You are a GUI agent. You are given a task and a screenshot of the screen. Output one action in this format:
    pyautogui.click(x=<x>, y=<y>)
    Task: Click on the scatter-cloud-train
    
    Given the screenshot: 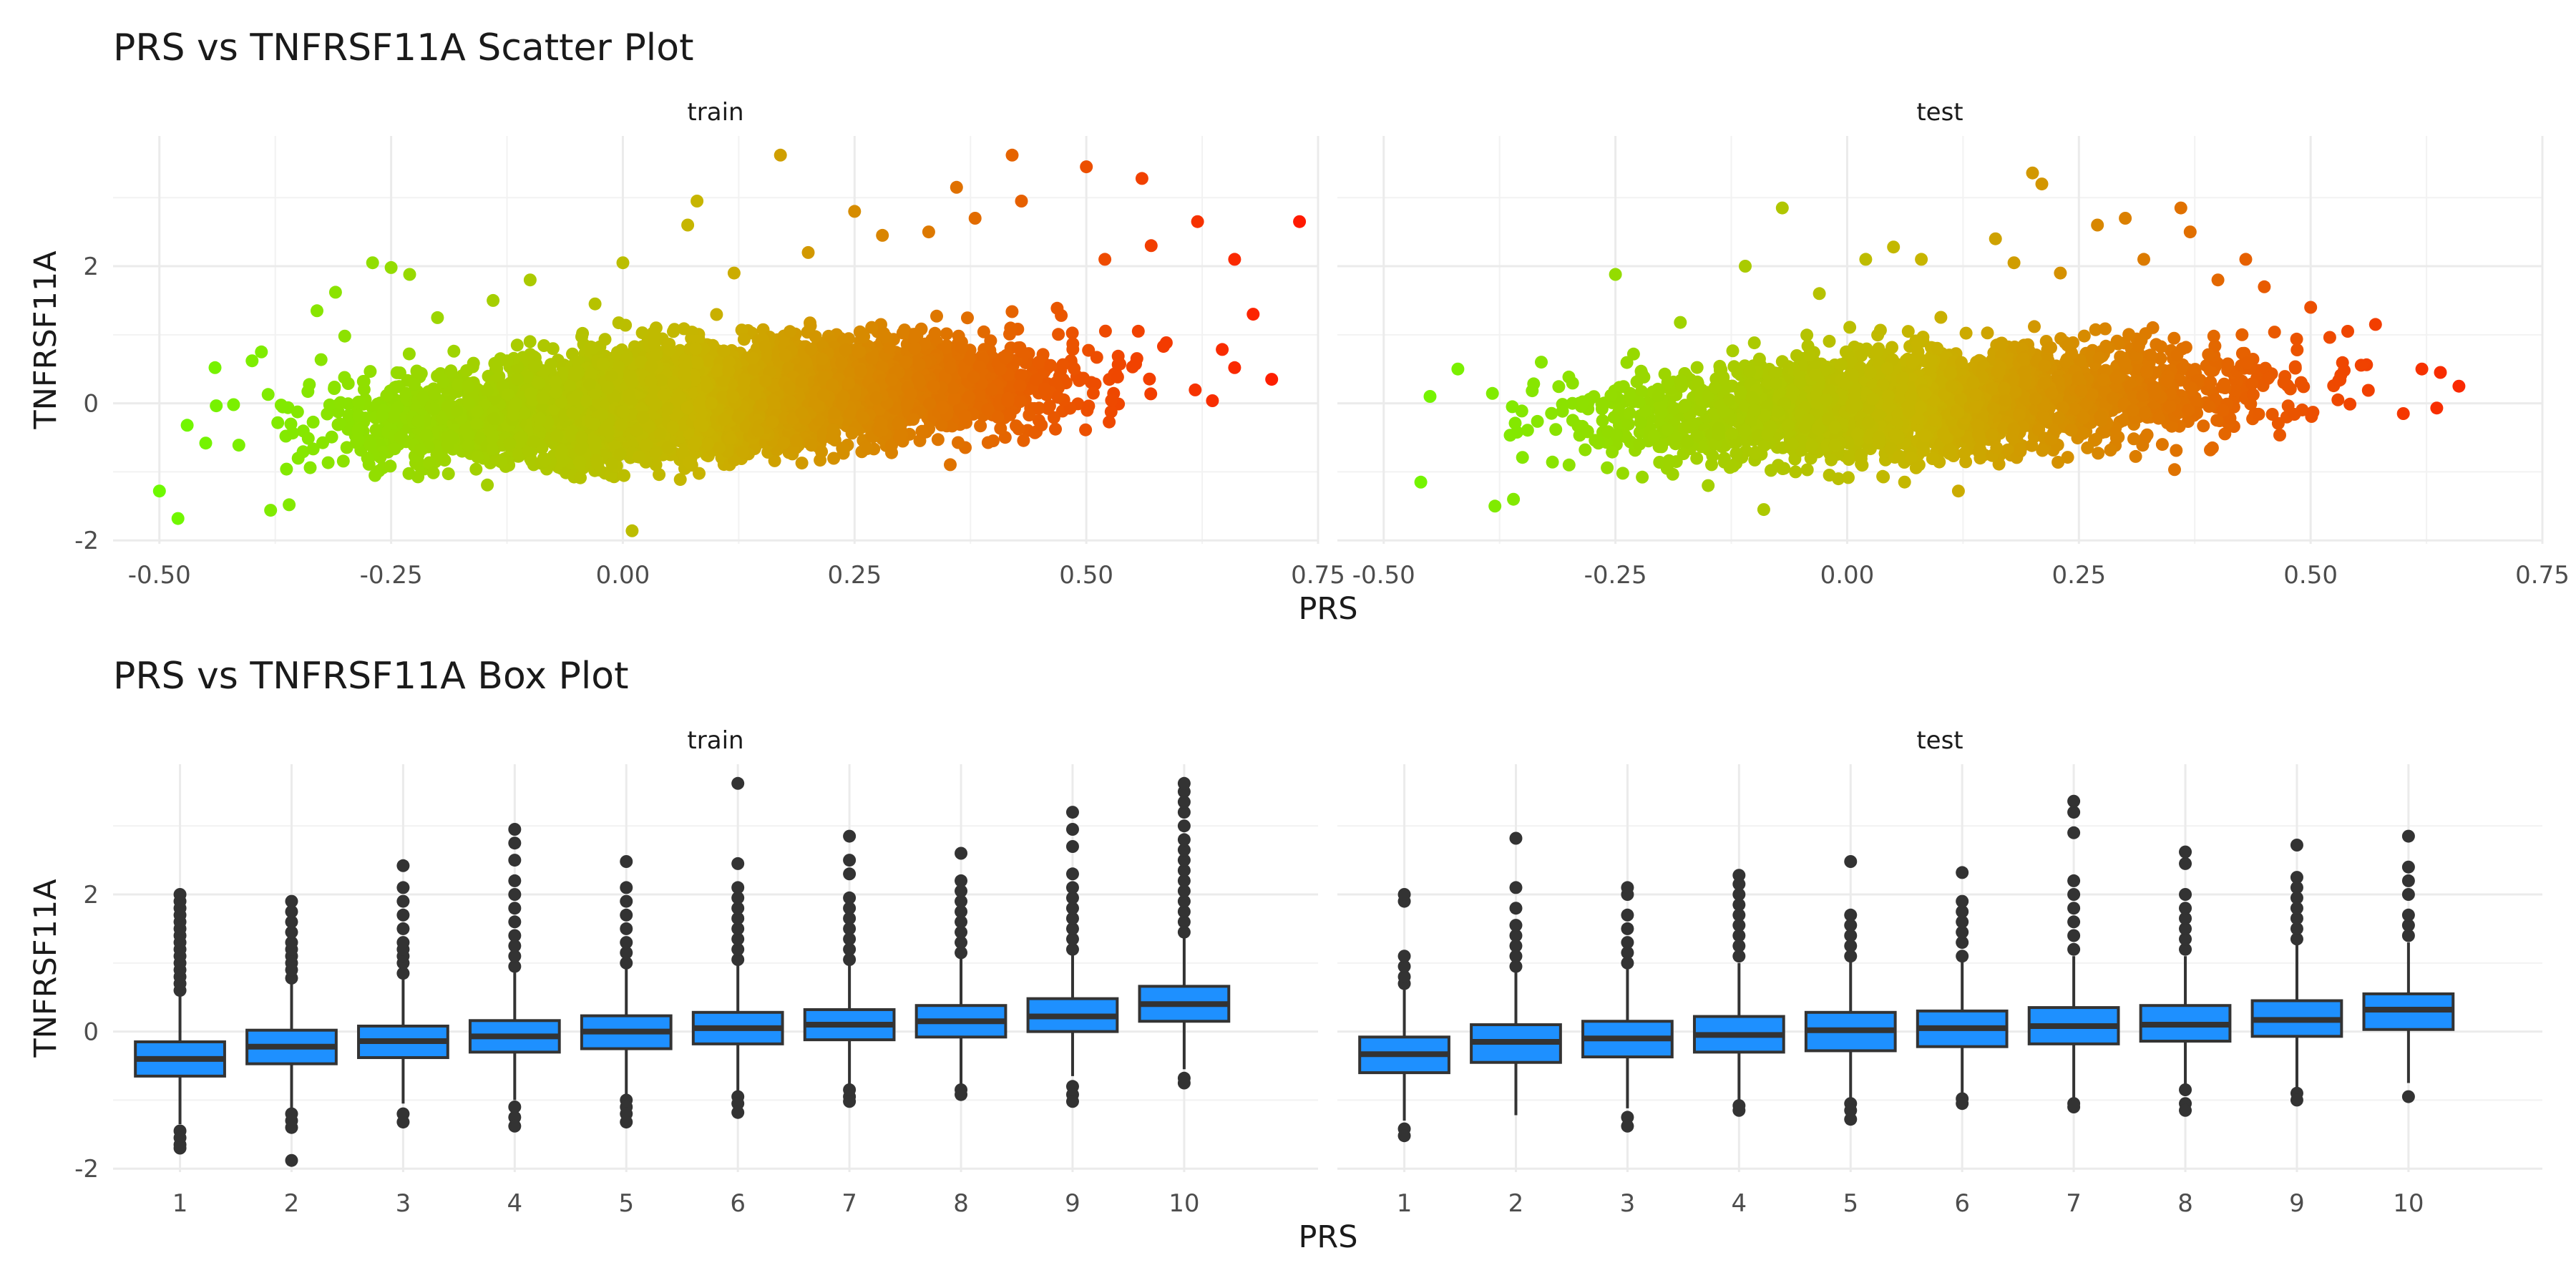 What is the action you would take?
    pyautogui.click(x=719, y=396)
    